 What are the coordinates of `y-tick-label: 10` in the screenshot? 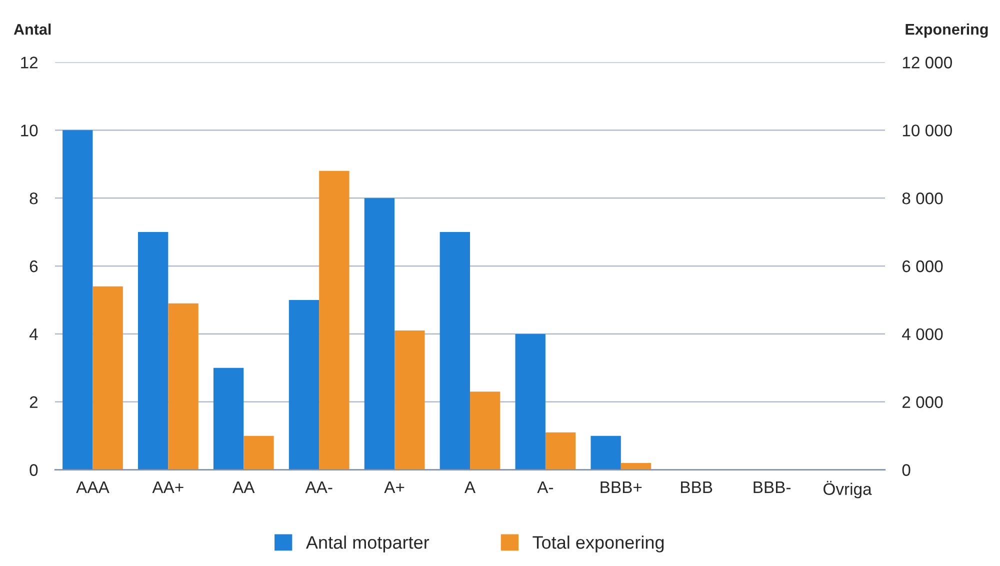 It's located at (29, 130).